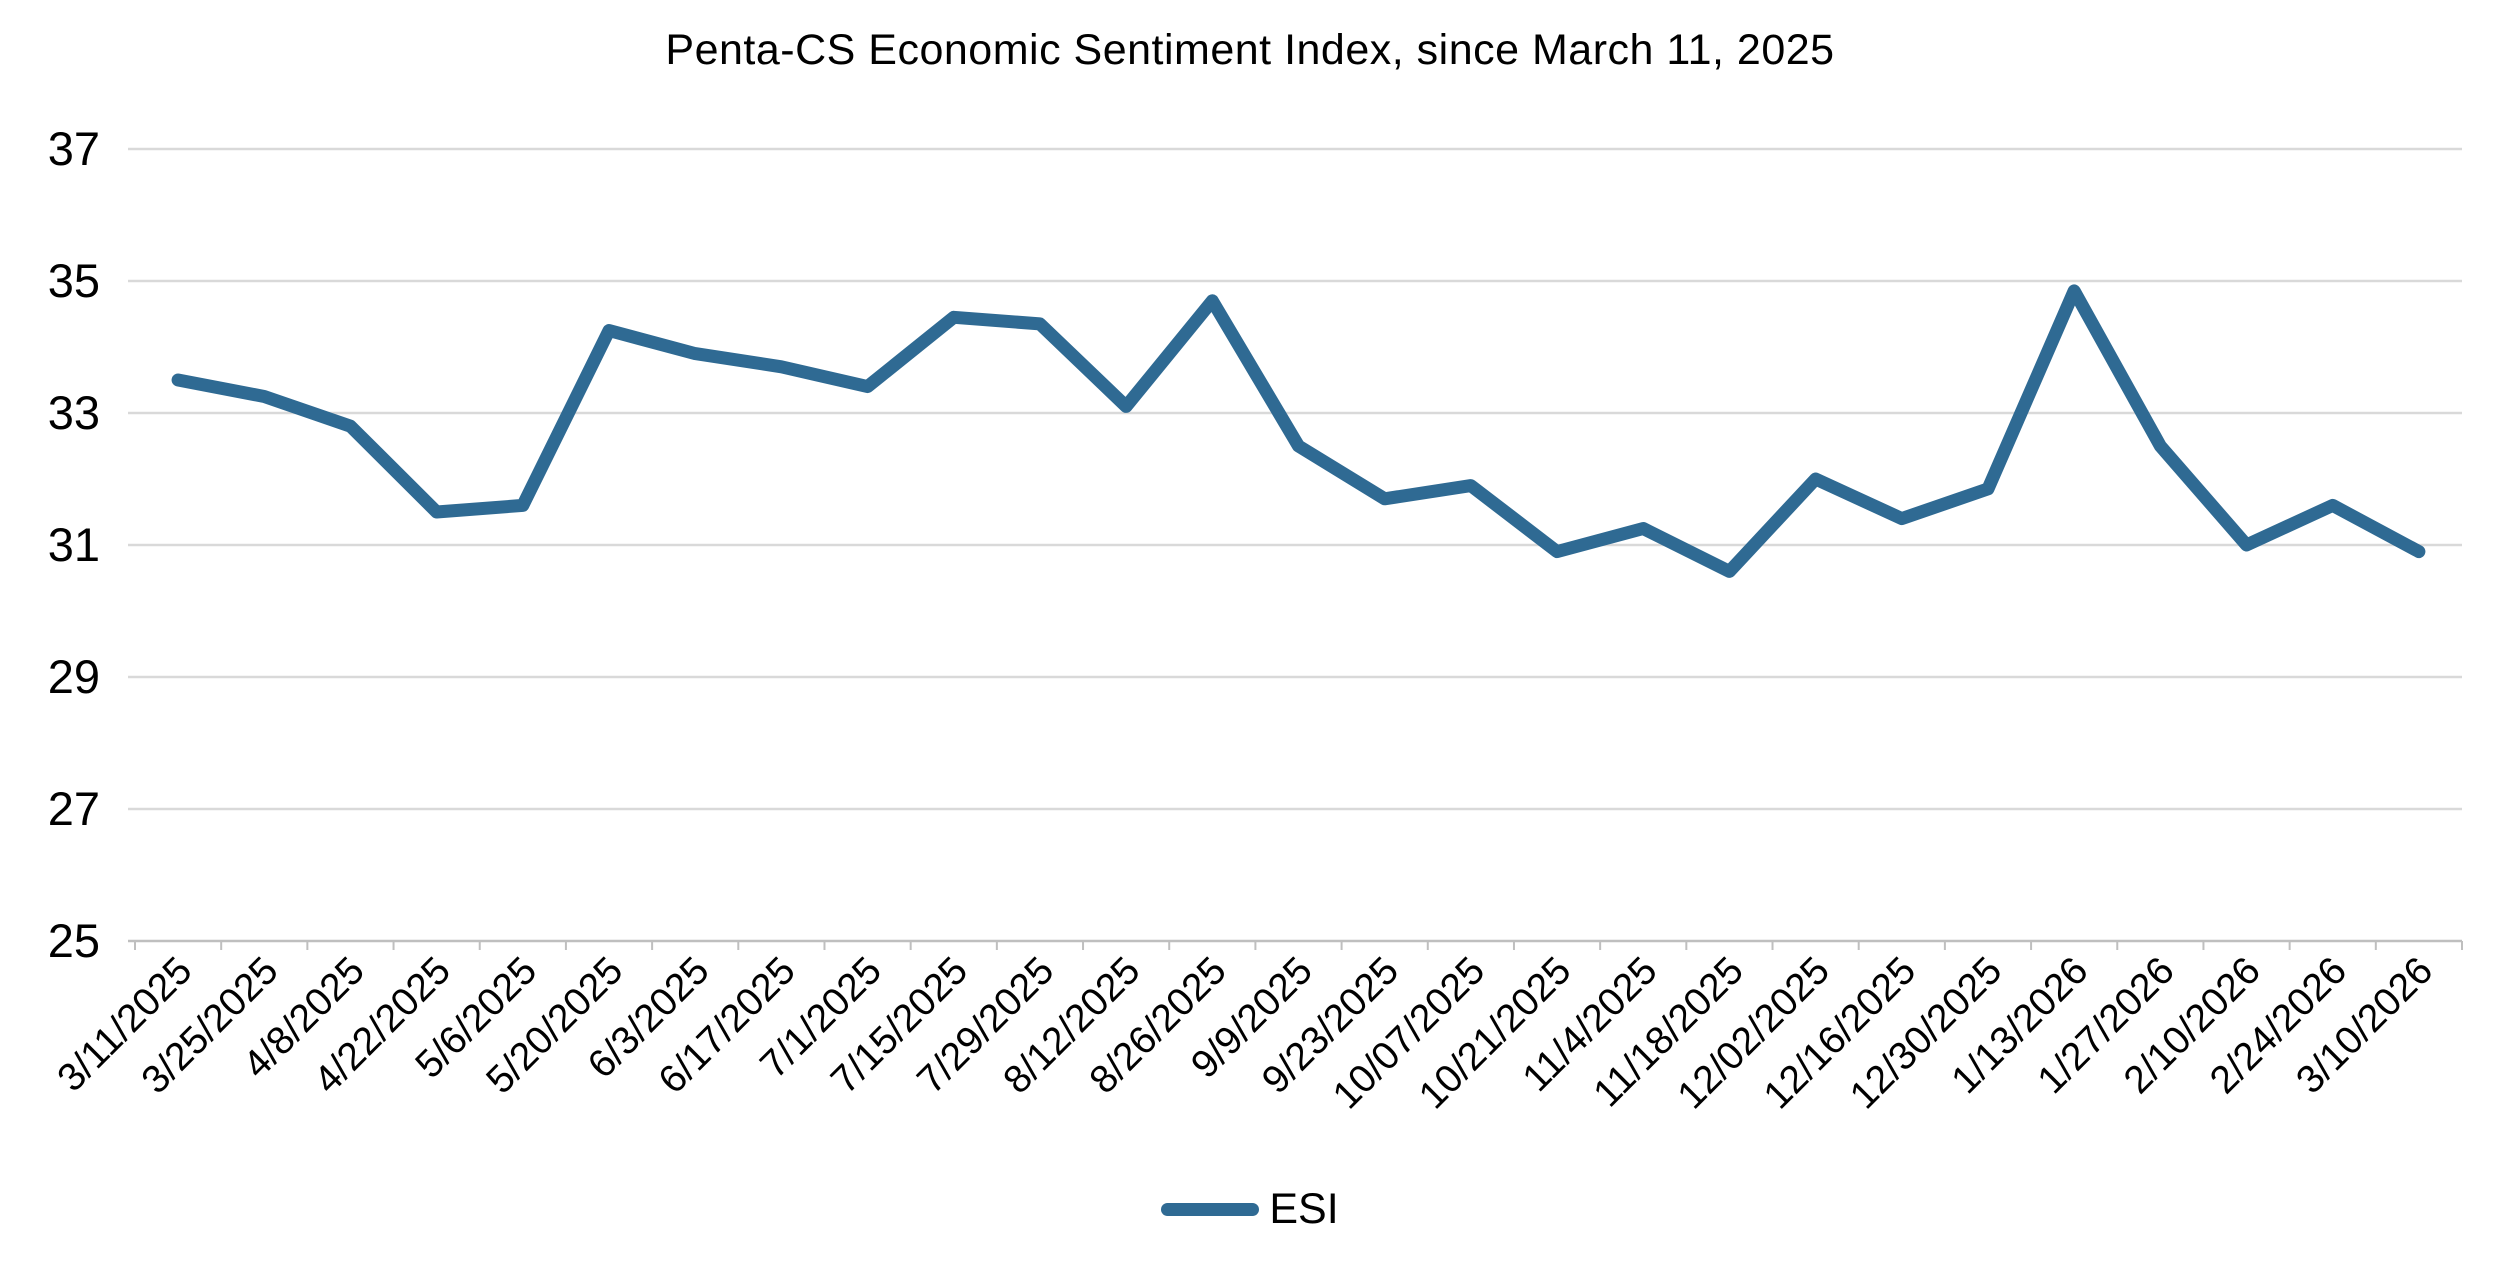  Describe the element at coordinates (74, 412) in the screenshot. I see `y-axis-tick-label: 33` at that location.